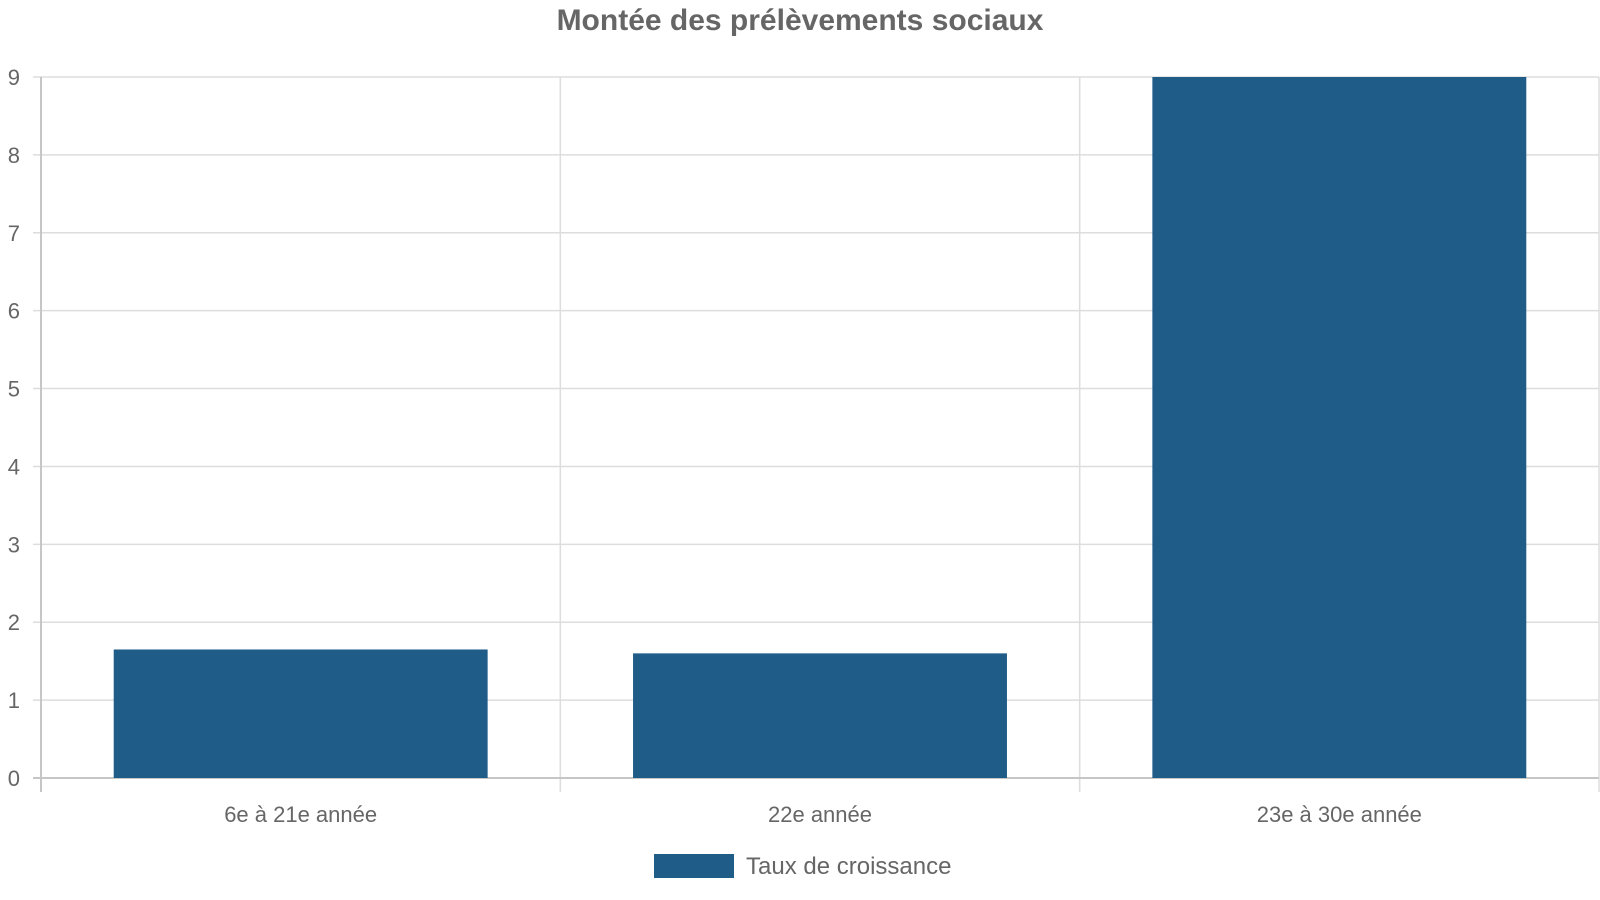 This screenshot has width=1600, height=900. I want to click on y-tick-label: 0, so click(14, 778).